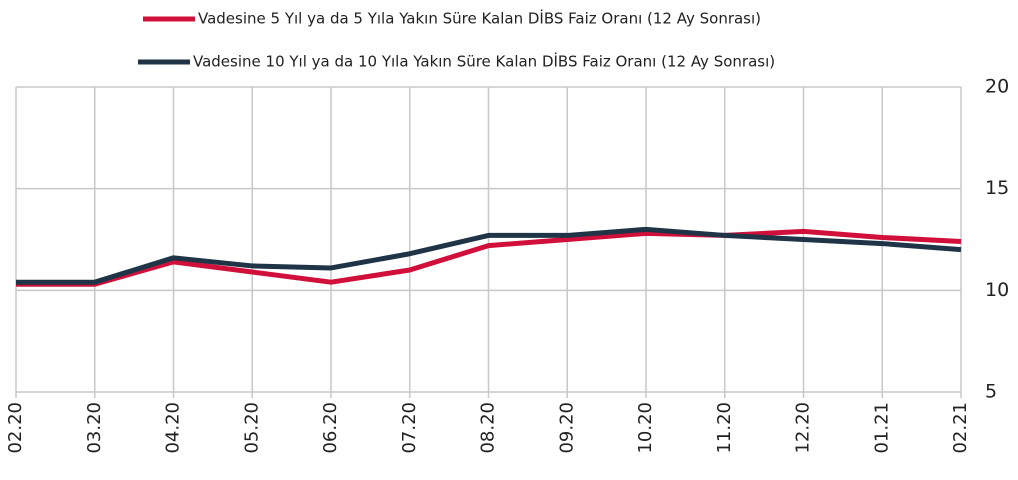  I want to click on x-tick-label: 01.21, so click(881, 428).